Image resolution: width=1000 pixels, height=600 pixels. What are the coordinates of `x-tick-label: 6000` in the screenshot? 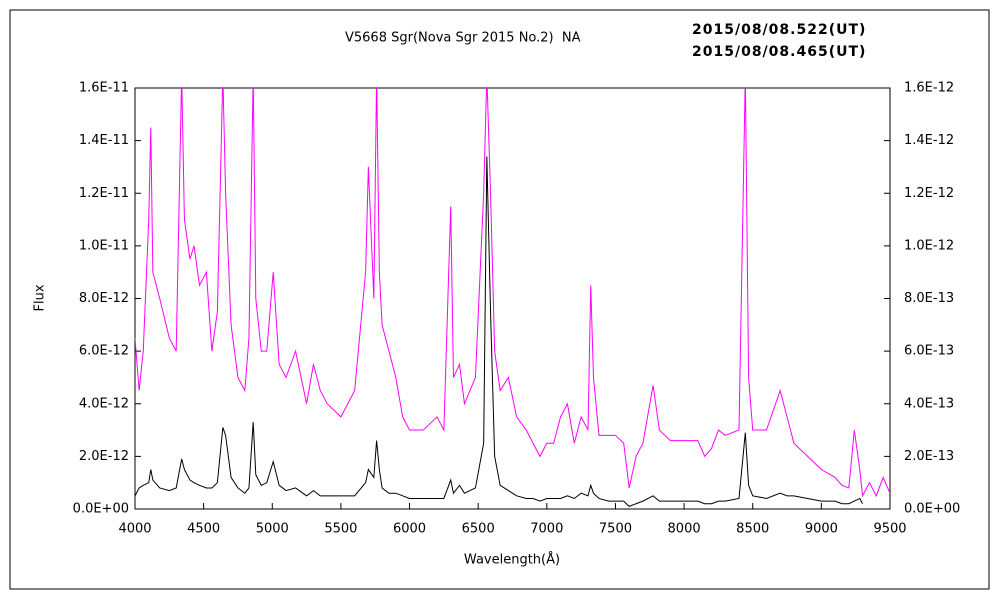 It's located at (409, 529).